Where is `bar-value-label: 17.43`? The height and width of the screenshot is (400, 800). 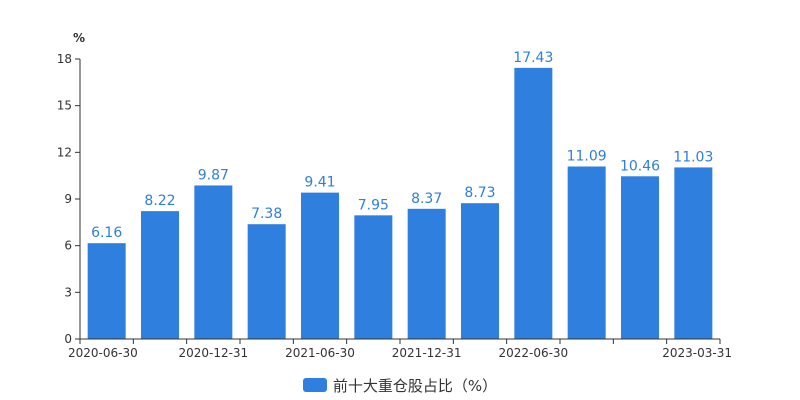
bar-value-label: 17.43 is located at coordinates (533, 58).